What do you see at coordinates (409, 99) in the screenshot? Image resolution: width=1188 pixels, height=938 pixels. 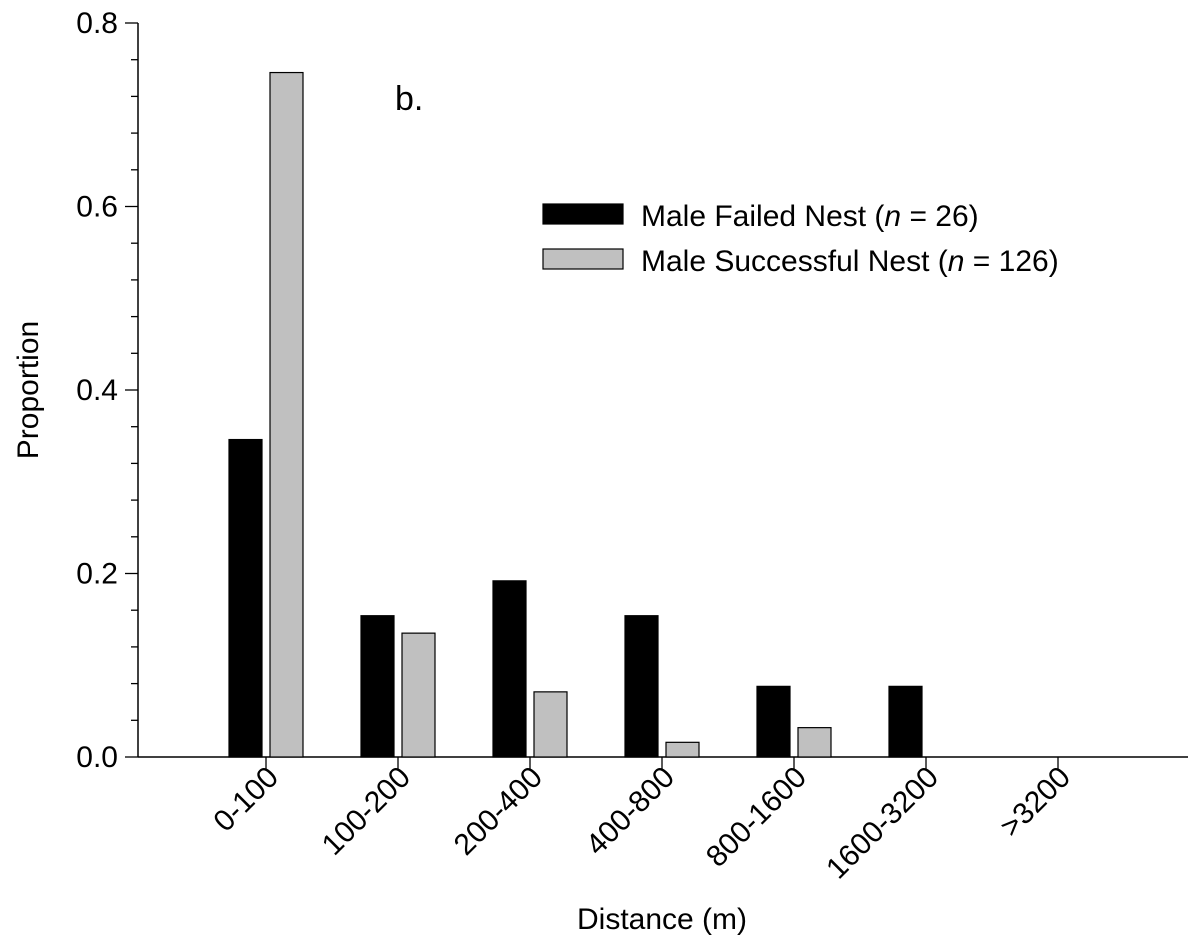 I see `panel-label: b.` at bounding box center [409, 99].